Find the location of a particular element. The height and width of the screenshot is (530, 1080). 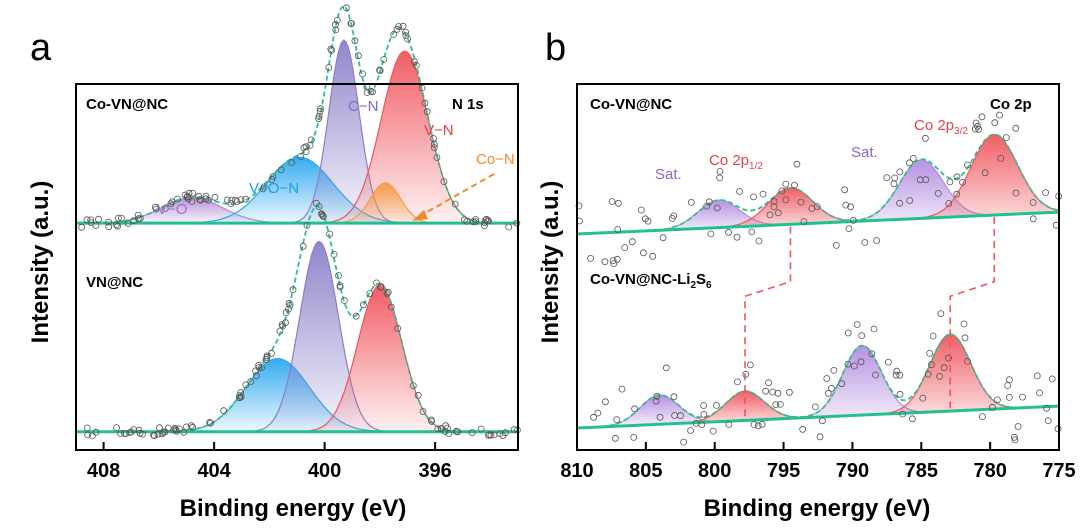

panel-b-spectrum-label-top: Co-VN@NC is located at coordinates (631, 104).